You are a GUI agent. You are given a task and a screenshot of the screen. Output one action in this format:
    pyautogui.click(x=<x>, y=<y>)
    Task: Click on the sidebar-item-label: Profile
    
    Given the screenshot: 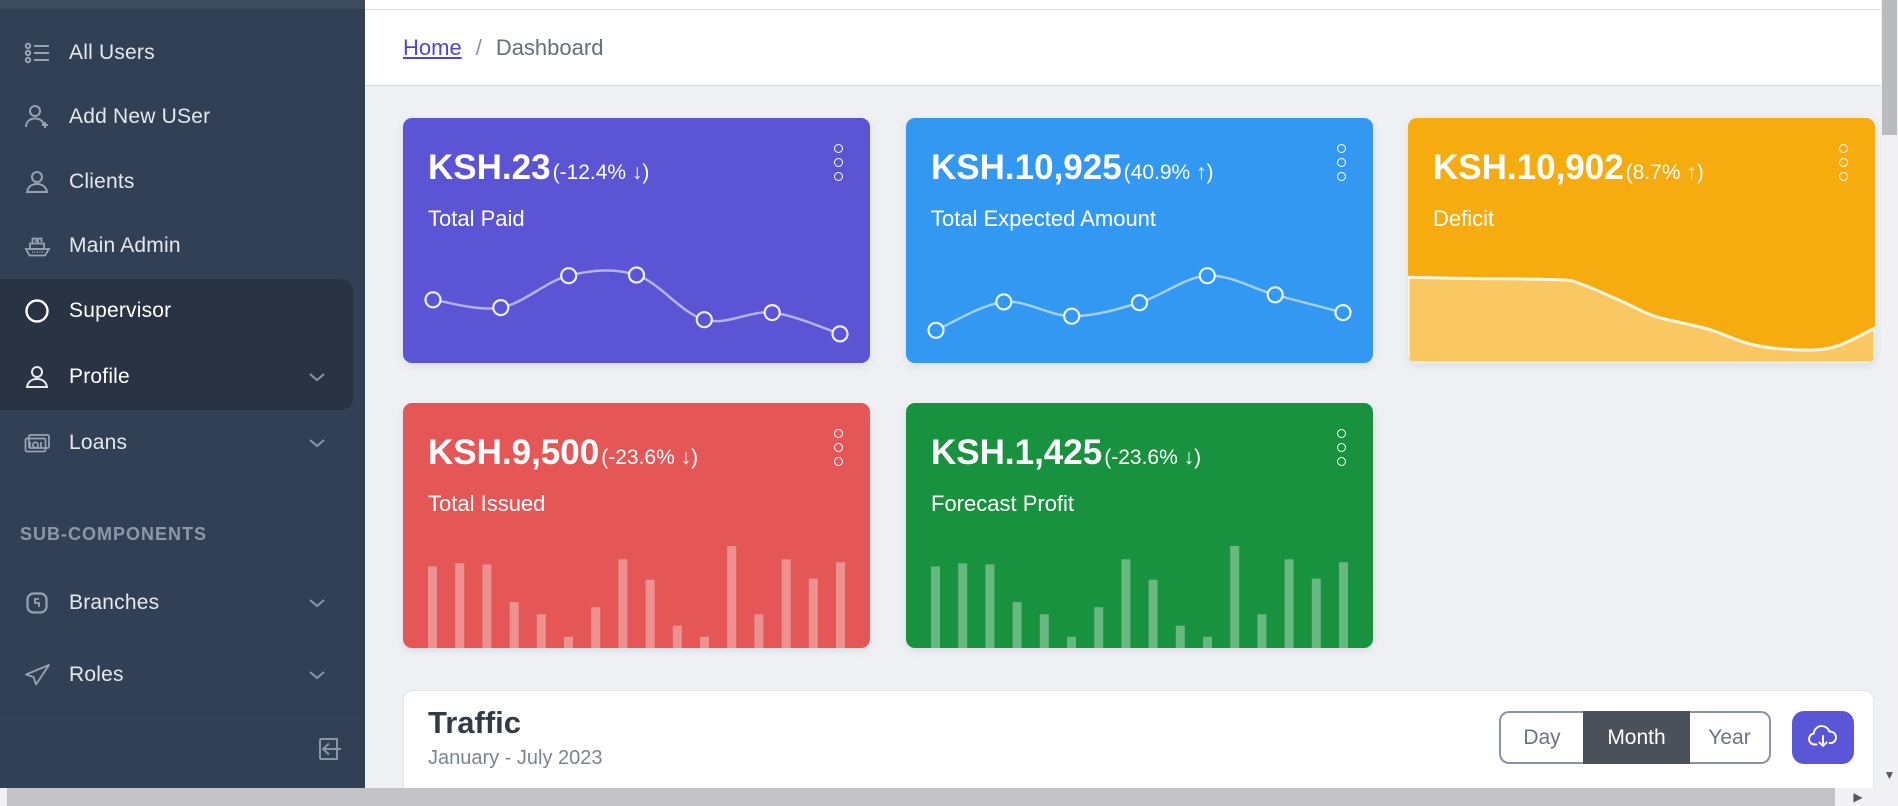 What is the action you would take?
    pyautogui.click(x=99, y=376)
    